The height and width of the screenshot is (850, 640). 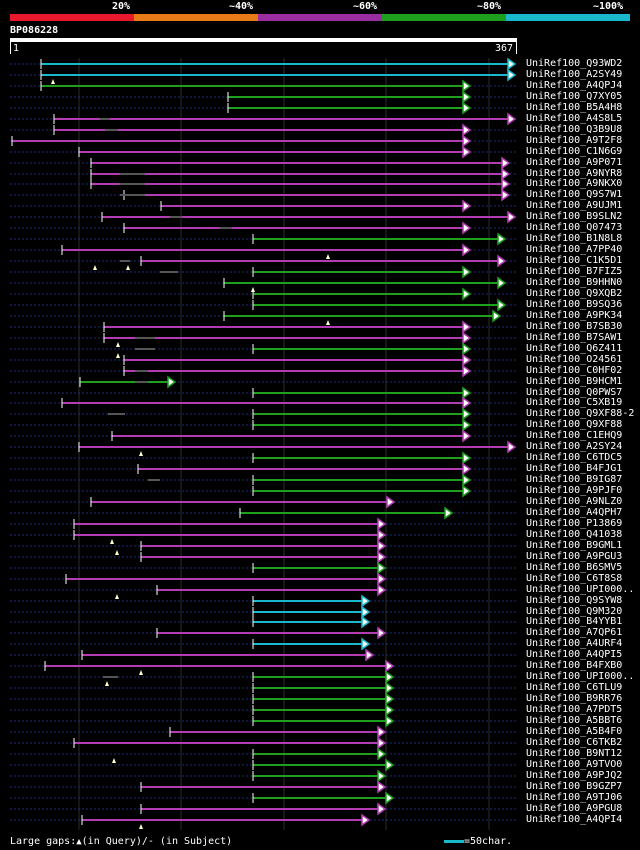 I want to click on hit-label: UniRef100_B9NT12, so click(x=574, y=753).